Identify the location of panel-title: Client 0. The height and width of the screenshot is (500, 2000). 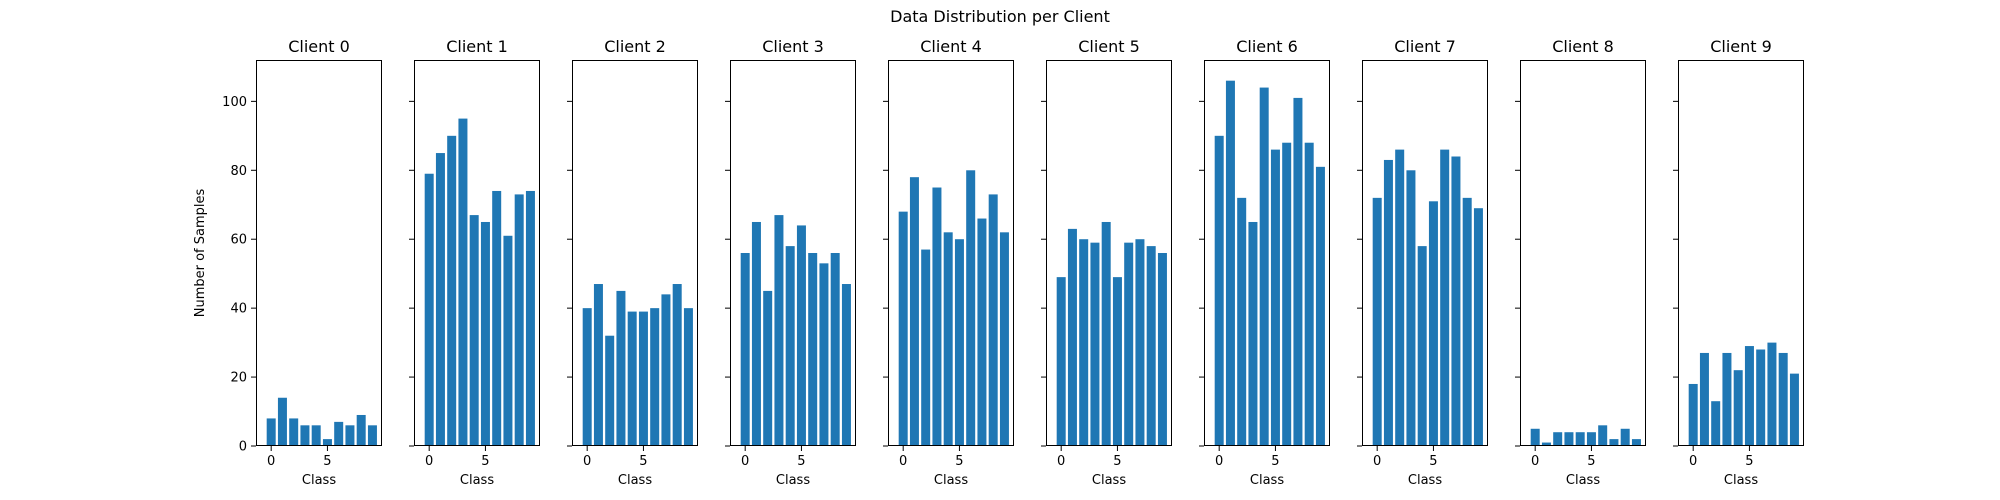
(319, 46).